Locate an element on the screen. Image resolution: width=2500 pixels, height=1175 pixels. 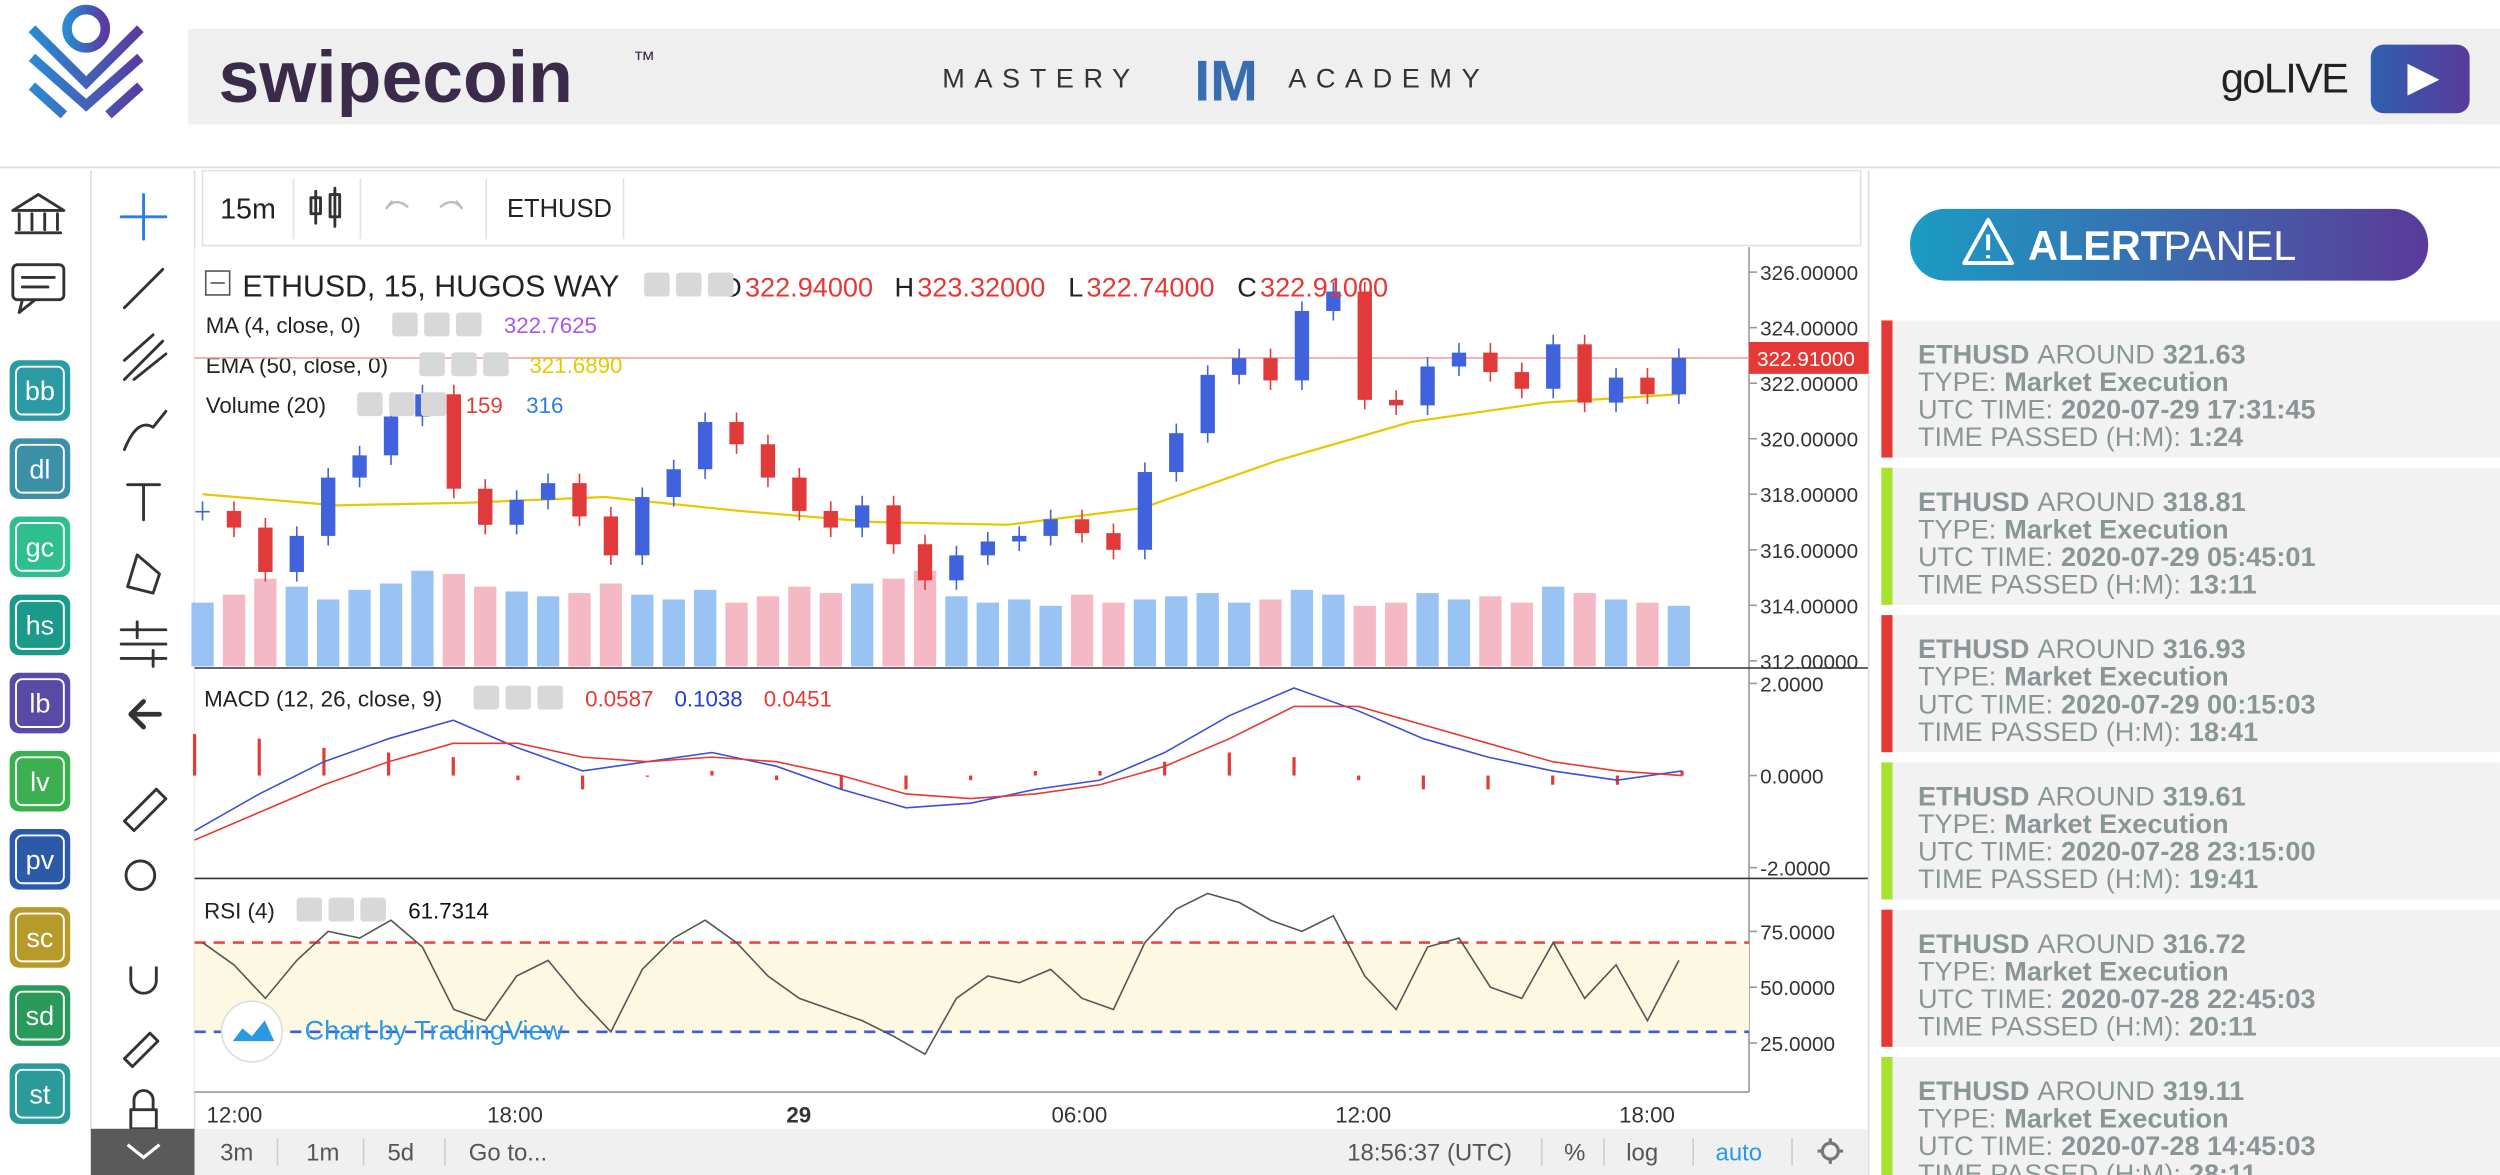
alert-status is located at coordinates (1887, 978).